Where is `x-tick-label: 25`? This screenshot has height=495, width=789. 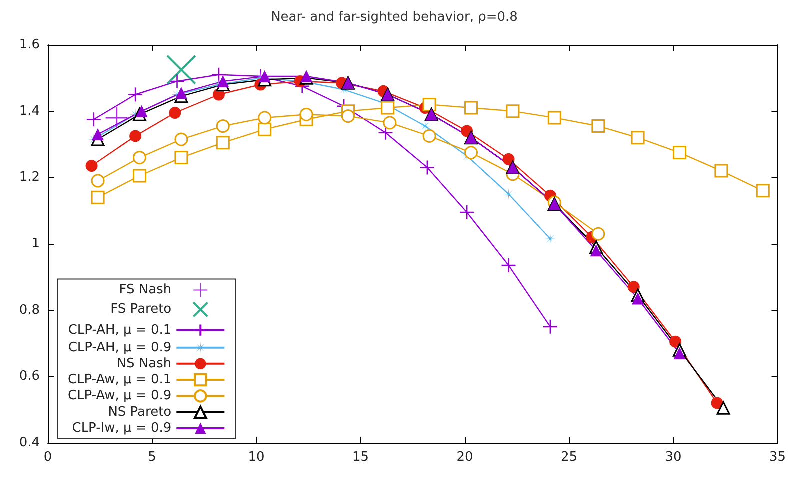 x-tick-label: 25 is located at coordinates (569, 457).